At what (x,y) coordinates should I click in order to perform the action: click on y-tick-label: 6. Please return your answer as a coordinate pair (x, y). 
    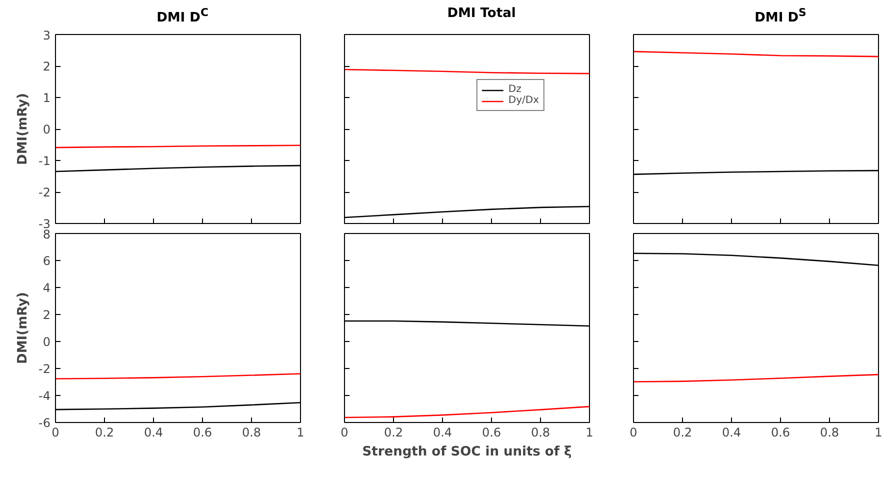
    Looking at the image, I should click on (46, 261).